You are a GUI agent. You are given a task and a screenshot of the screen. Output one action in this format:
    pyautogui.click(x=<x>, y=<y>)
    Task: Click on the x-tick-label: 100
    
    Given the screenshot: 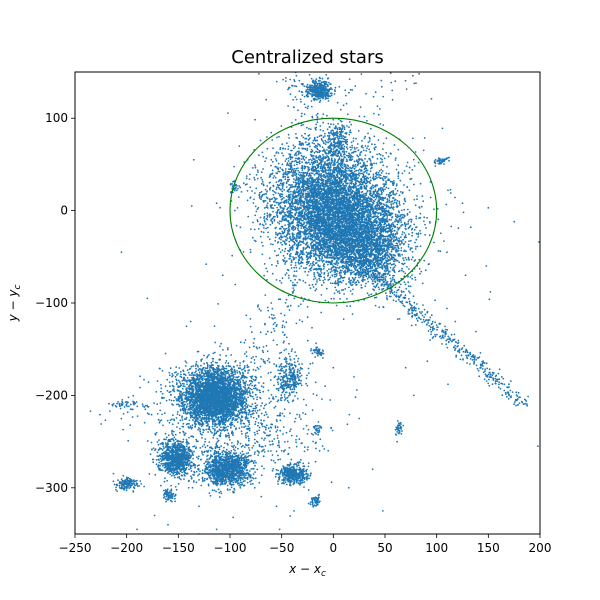 What is the action you would take?
    pyautogui.click(x=436, y=548)
    